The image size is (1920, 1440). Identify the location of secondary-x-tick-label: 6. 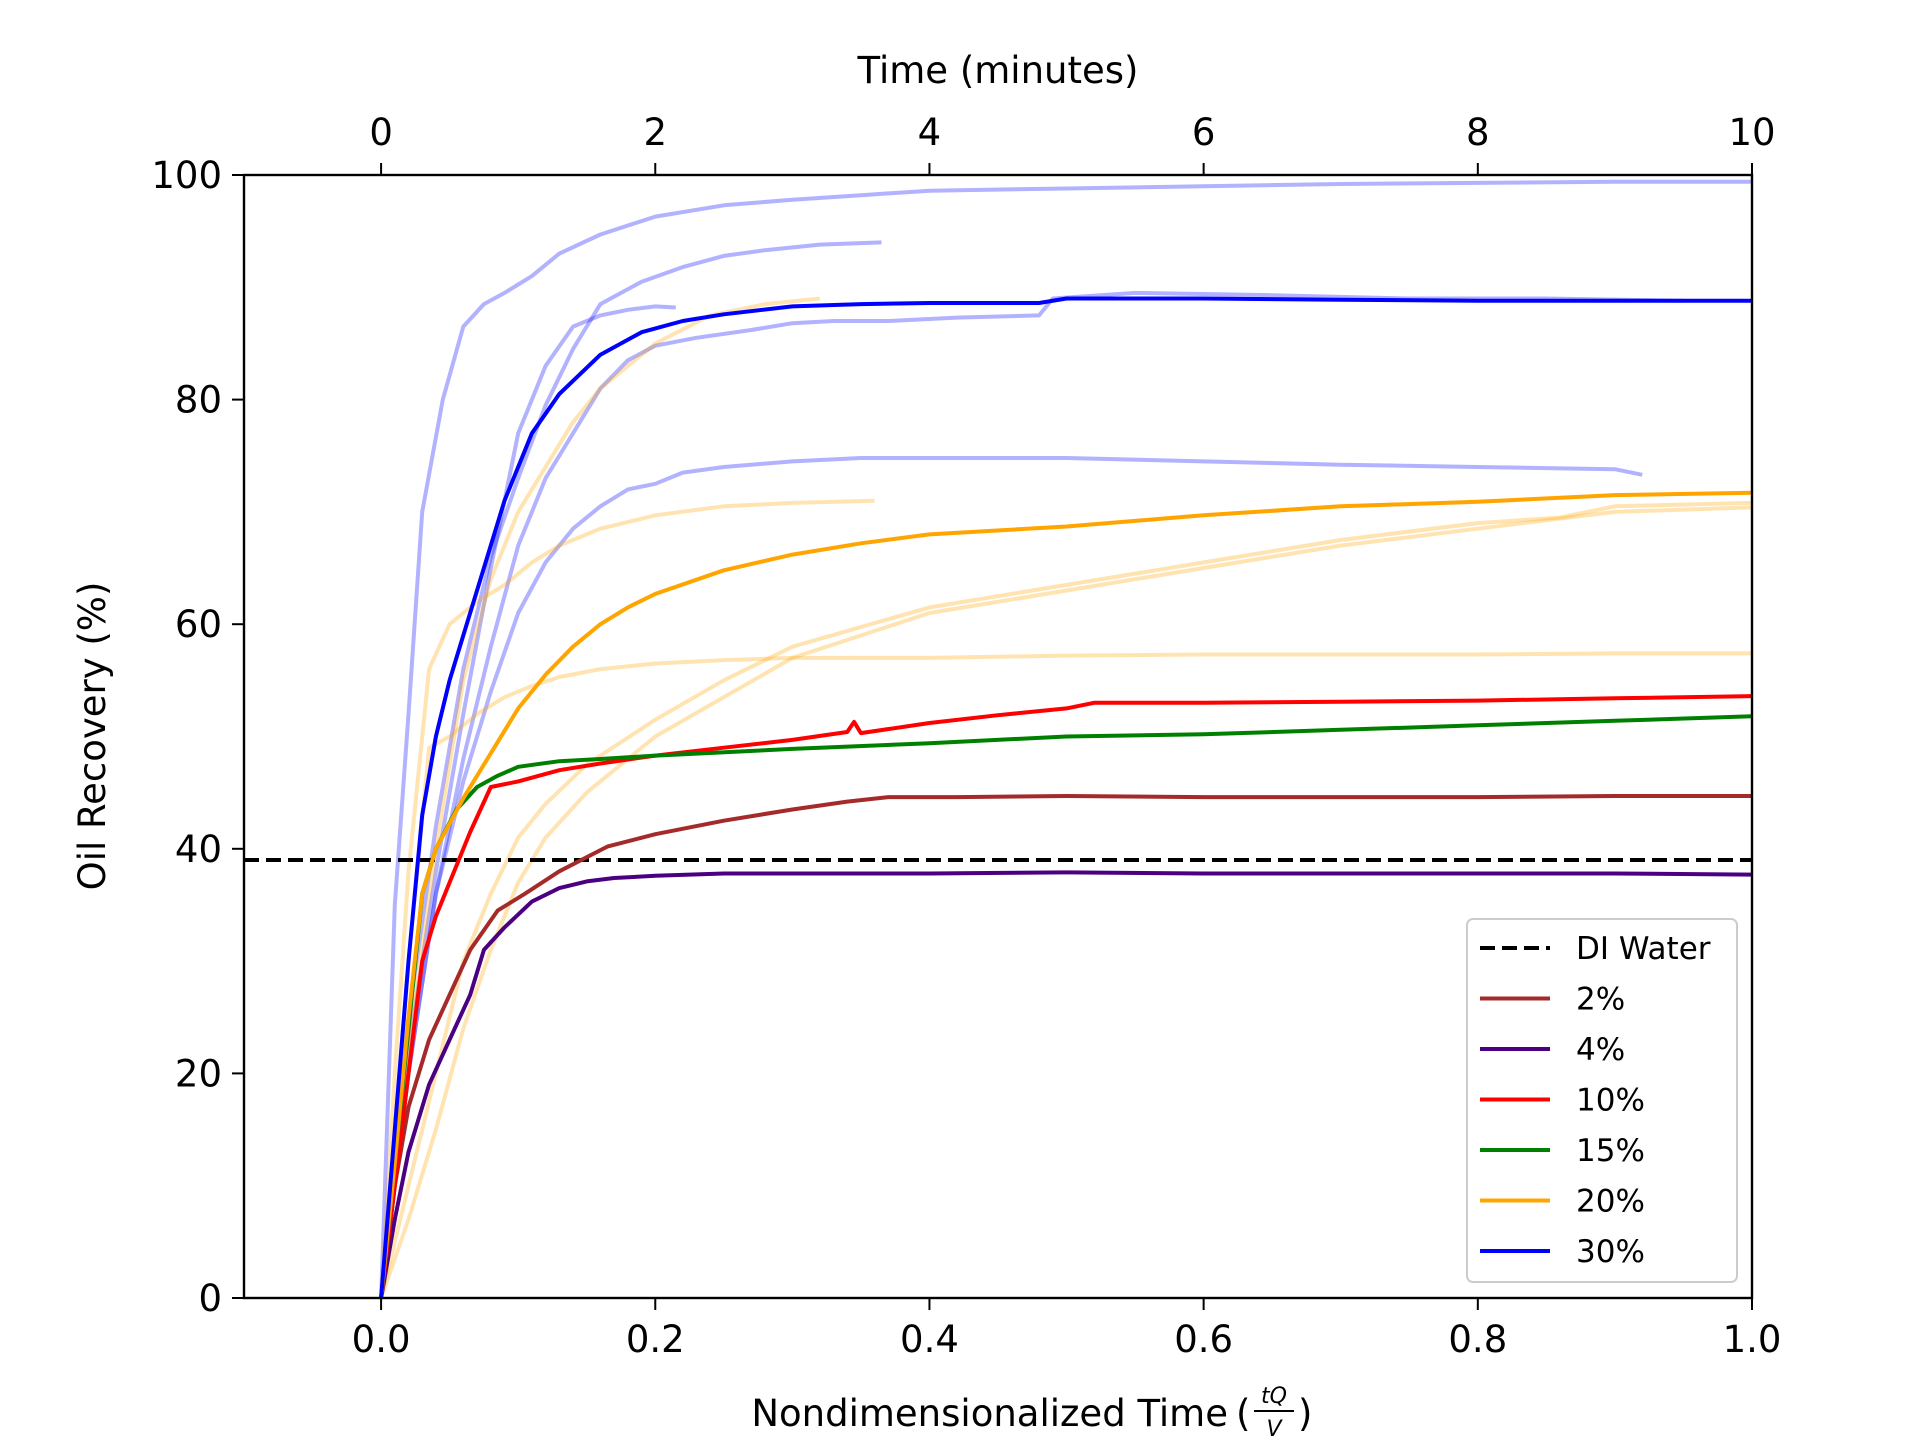
(1204, 132).